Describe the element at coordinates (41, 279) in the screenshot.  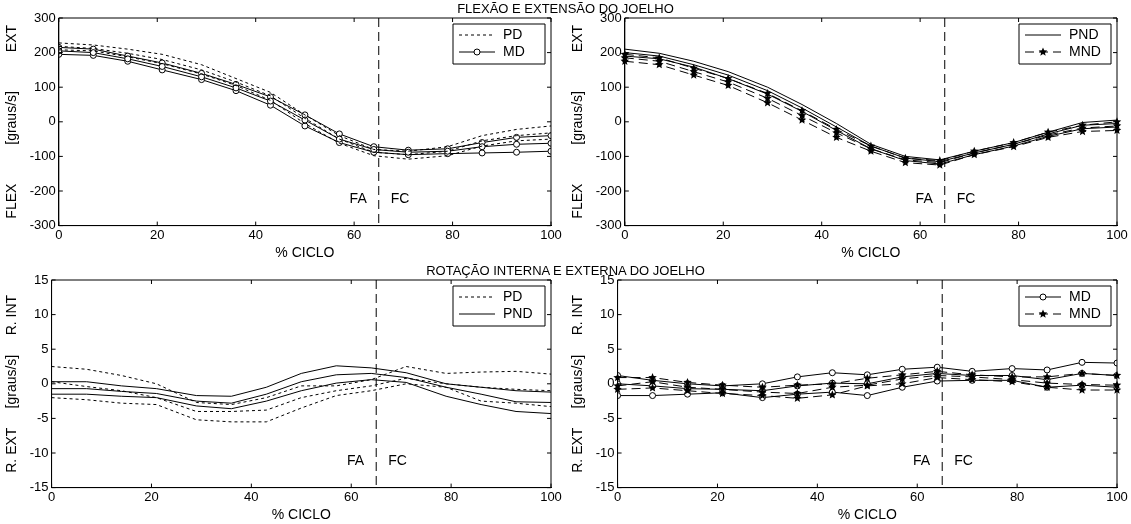
I see `y-tick-label: 15` at that location.